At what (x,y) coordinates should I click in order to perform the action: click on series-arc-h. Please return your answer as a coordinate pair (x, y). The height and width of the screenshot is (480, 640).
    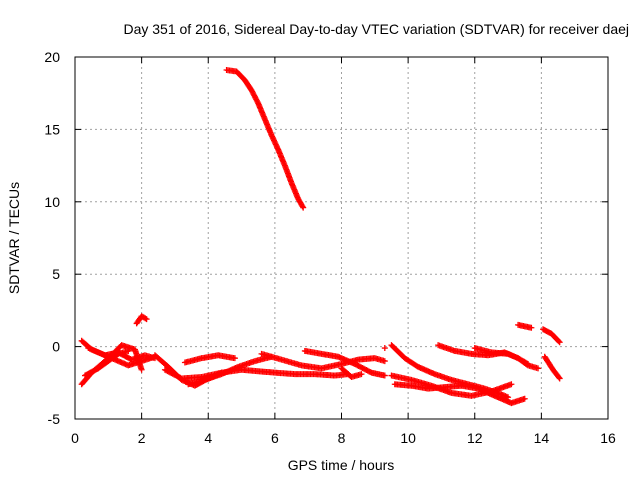
    Looking at the image, I should click on (230, 370).